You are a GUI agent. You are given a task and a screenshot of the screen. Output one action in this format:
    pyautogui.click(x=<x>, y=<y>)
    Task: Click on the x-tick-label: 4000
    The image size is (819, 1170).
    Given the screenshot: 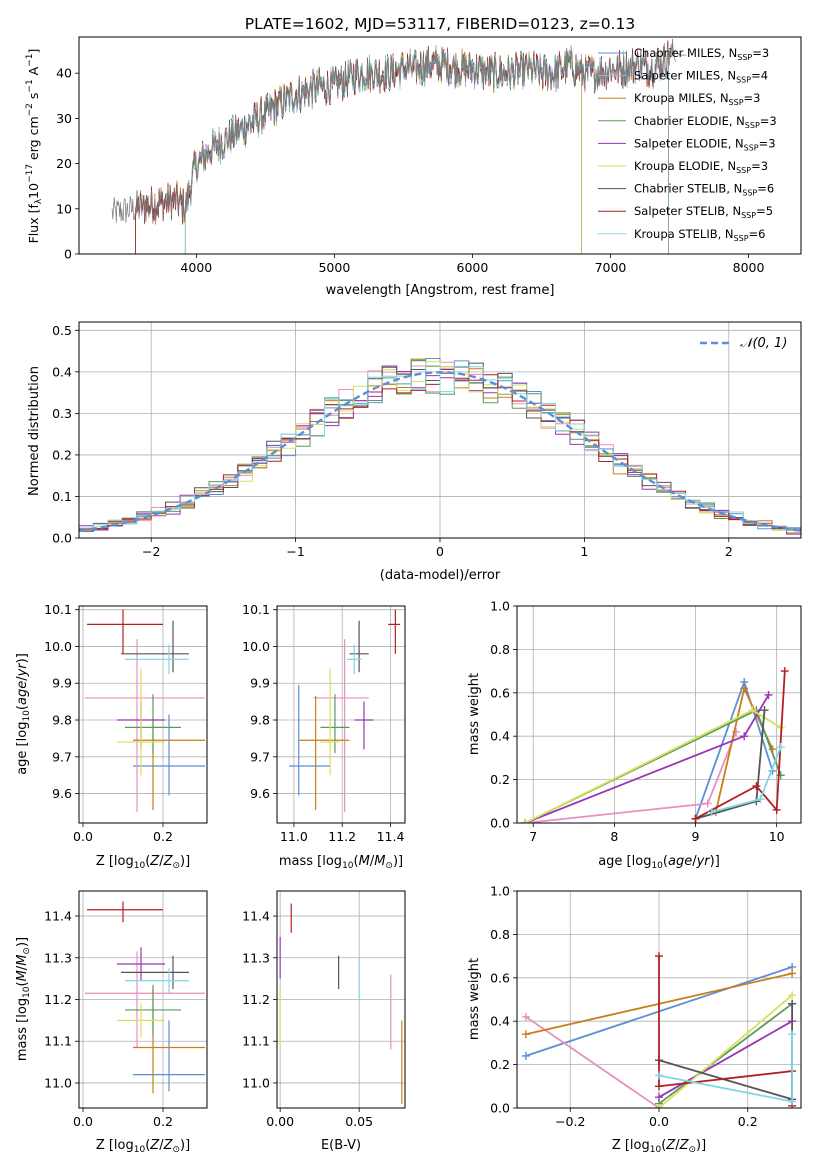 What is the action you would take?
    pyautogui.click(x=196, y=267)
    